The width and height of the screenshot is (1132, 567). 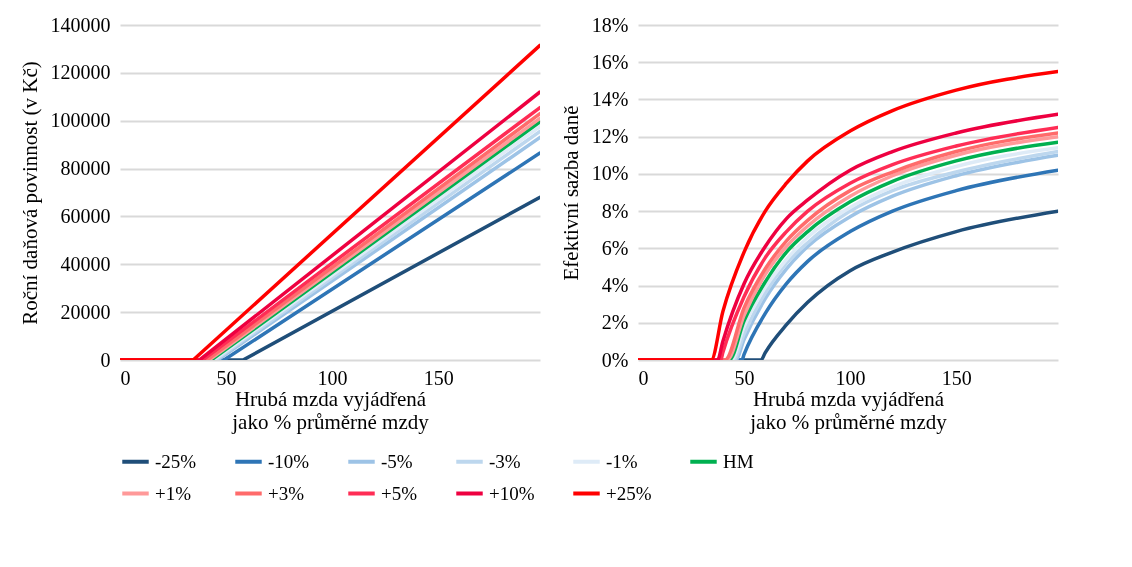 I want to click on y-tick-label: 14%, so click(x=610, y=98).